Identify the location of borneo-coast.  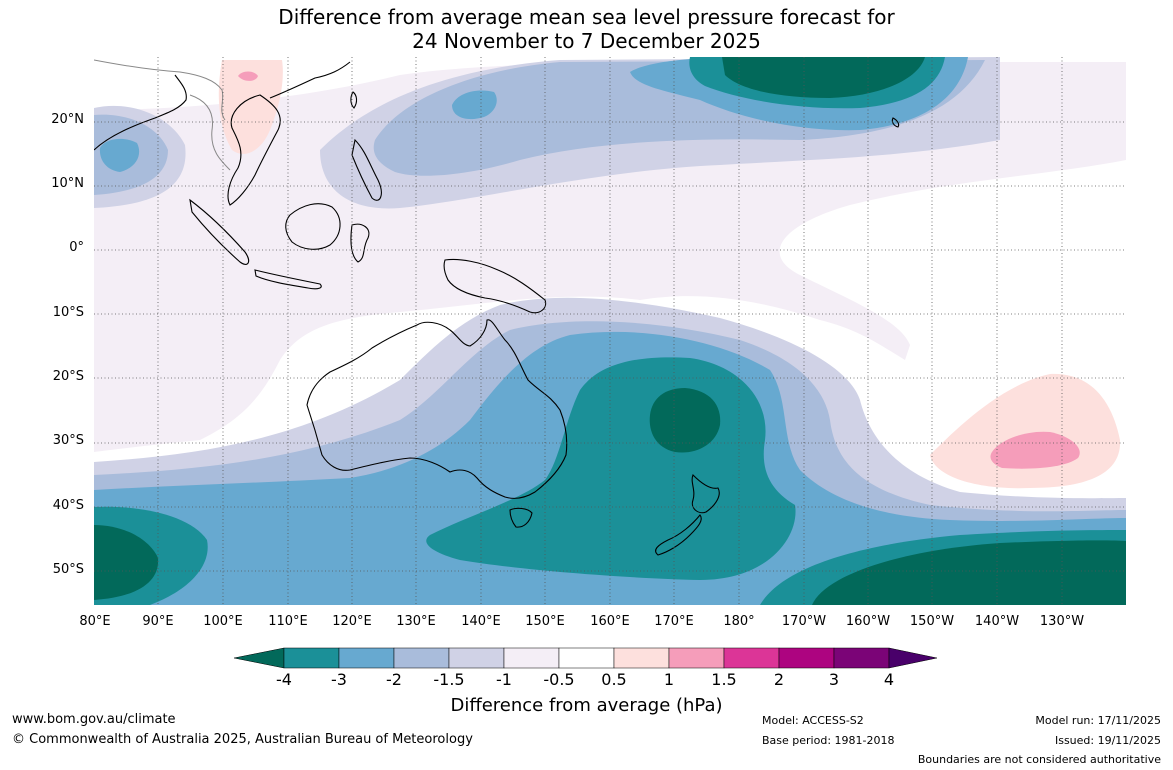
(313, 226).